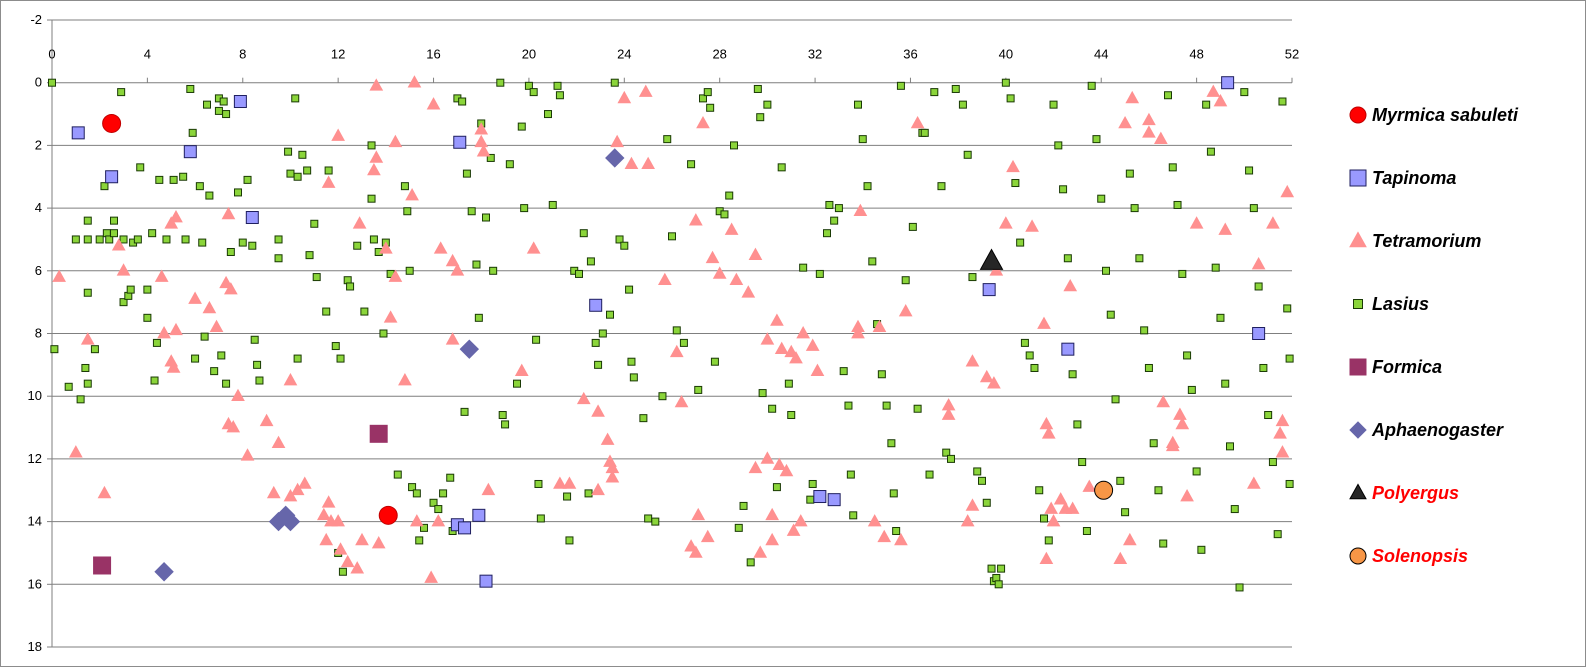 The width and height of the screenshot is (1586, 667). I want to click on y-tick-label: 10, so click(35, 395).